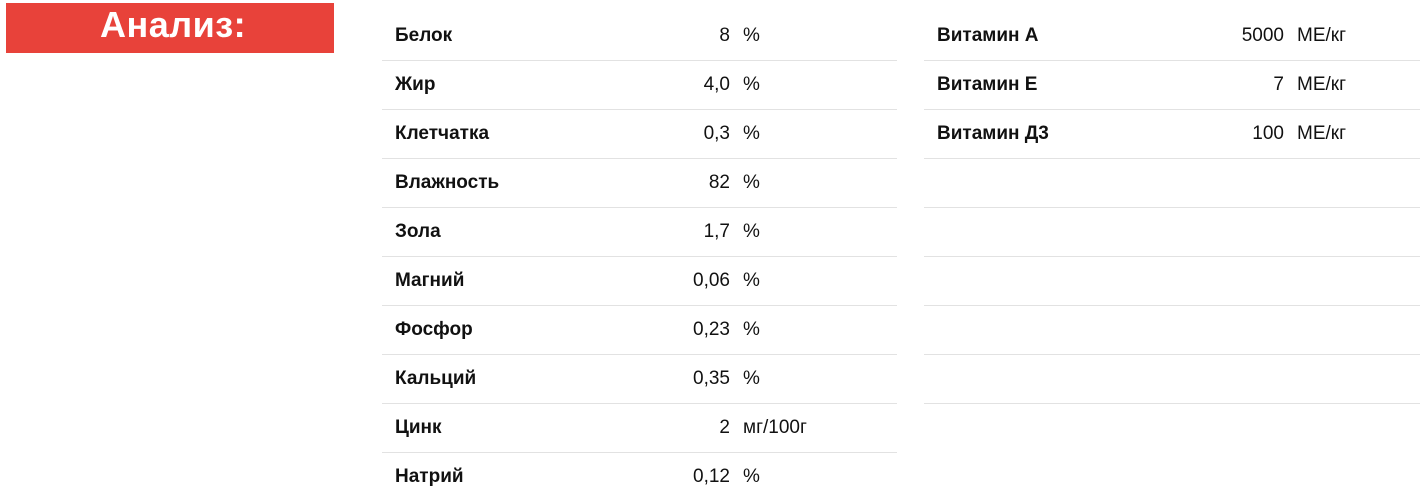  Describe the element at coordinates (639, 330) in the screenshot. I see `table-row: Фосфор 0,23 %` at that location.